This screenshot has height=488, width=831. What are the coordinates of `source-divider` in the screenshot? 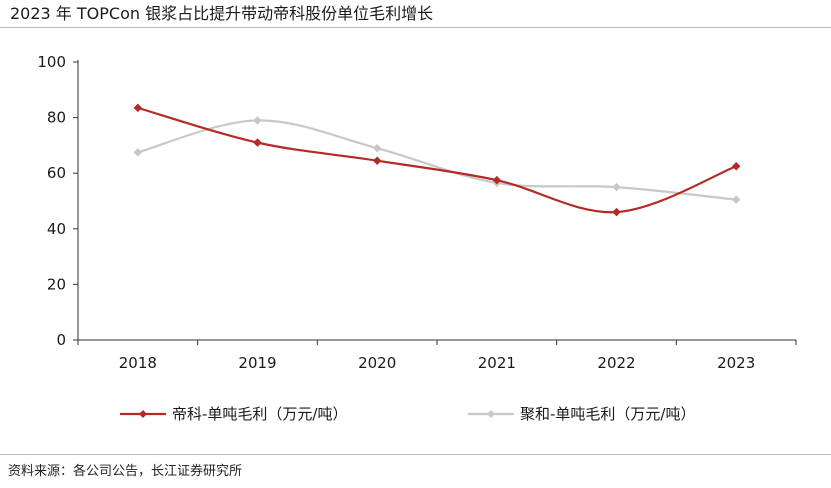 It's located at (415, 454).